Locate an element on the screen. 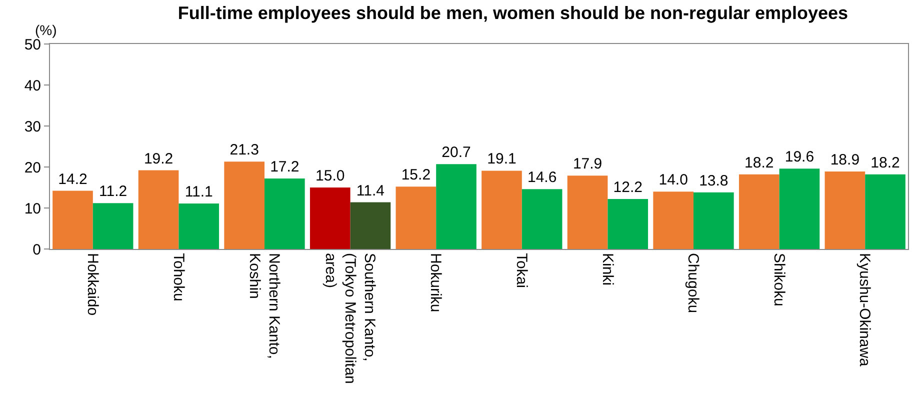  data-label: 12.2 is located at coordinates (627, 187).